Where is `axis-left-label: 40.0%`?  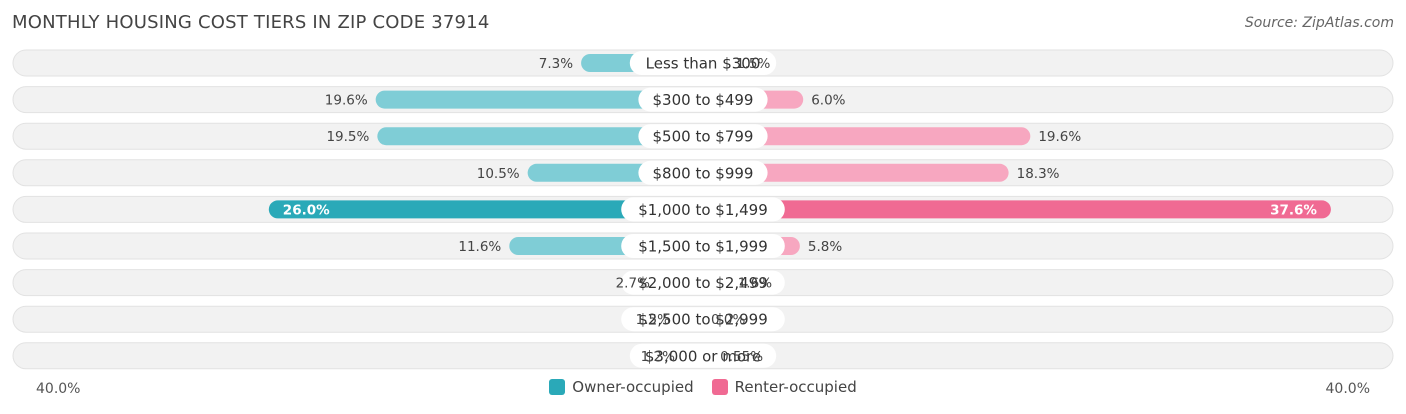
axis-left-label: 40.0% is located at coordinates (58, 389).